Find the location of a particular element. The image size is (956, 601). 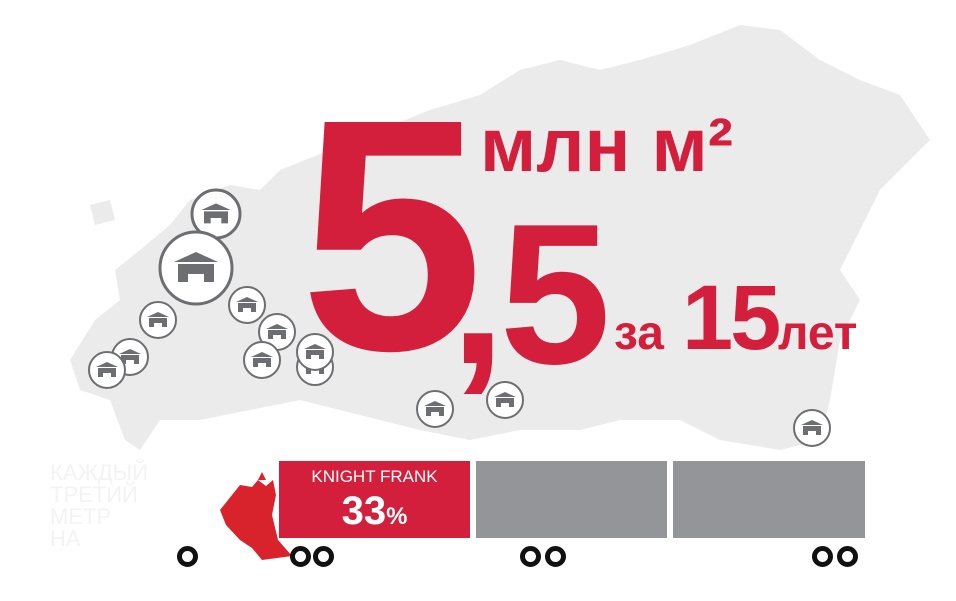

faded-caption: КАЖДЫЙ ТРЕТИЙ МЕТР НА is located at coordinates (110, 506).